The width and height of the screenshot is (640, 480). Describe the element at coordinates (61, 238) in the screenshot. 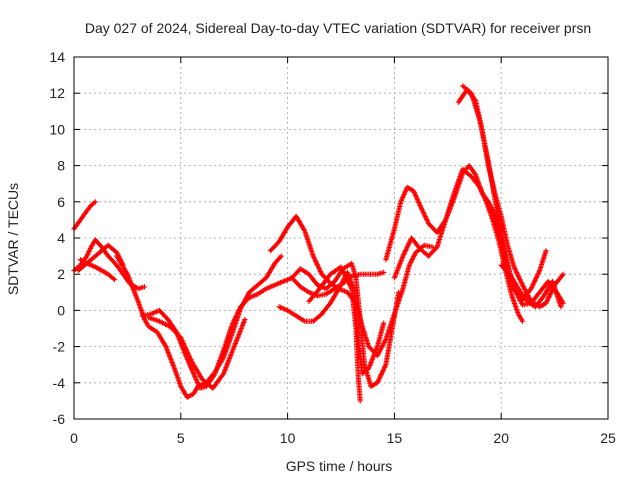

I see `y-tick-label: 4` at that location.